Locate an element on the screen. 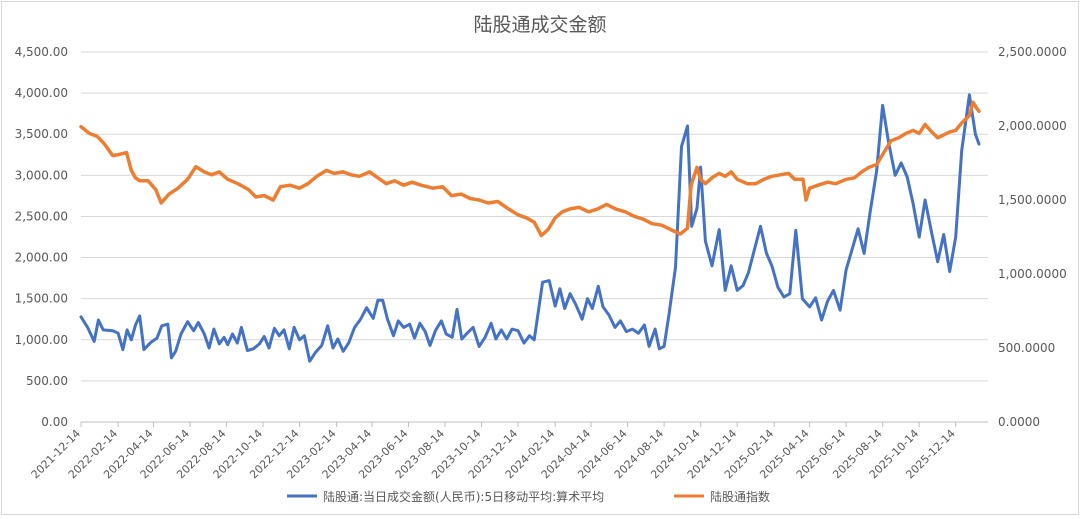 The image size is (1080, 519). y-right-tick-label: 500.0000 is located at coordinates (1026, 348).